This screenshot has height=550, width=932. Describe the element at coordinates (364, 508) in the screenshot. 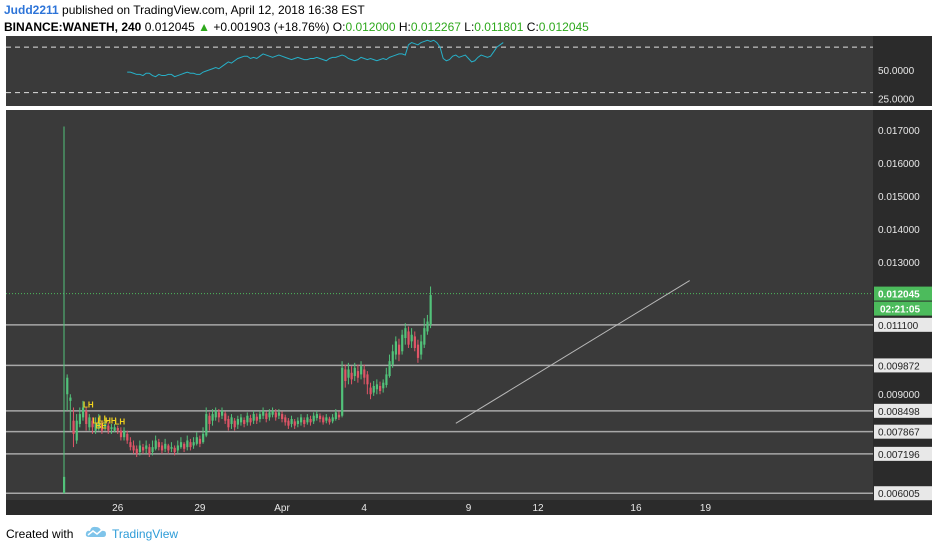

I see `time-tick-label: 4` at that location.